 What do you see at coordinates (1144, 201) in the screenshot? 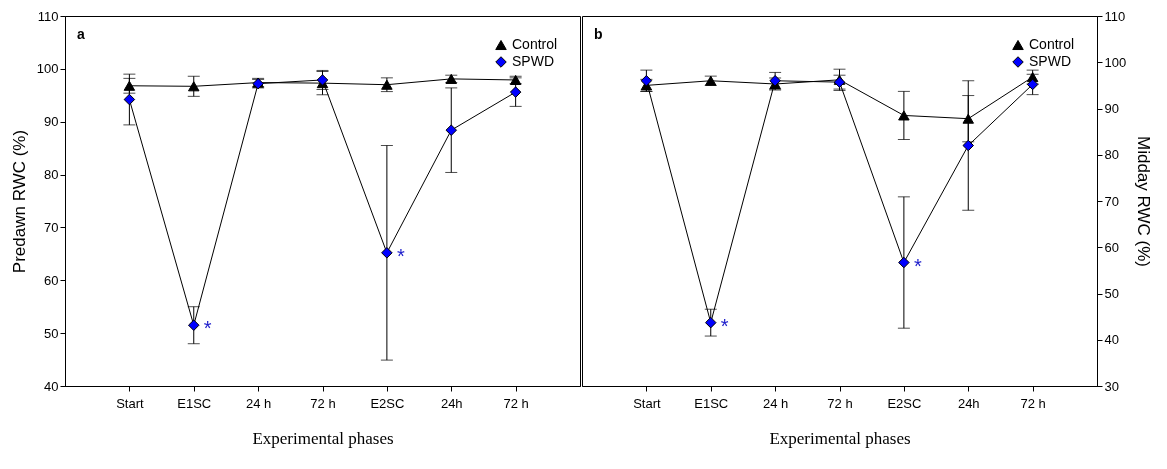
I see `y-axis-title: Midday RWC (%)` at bounding box center [1144, 201].